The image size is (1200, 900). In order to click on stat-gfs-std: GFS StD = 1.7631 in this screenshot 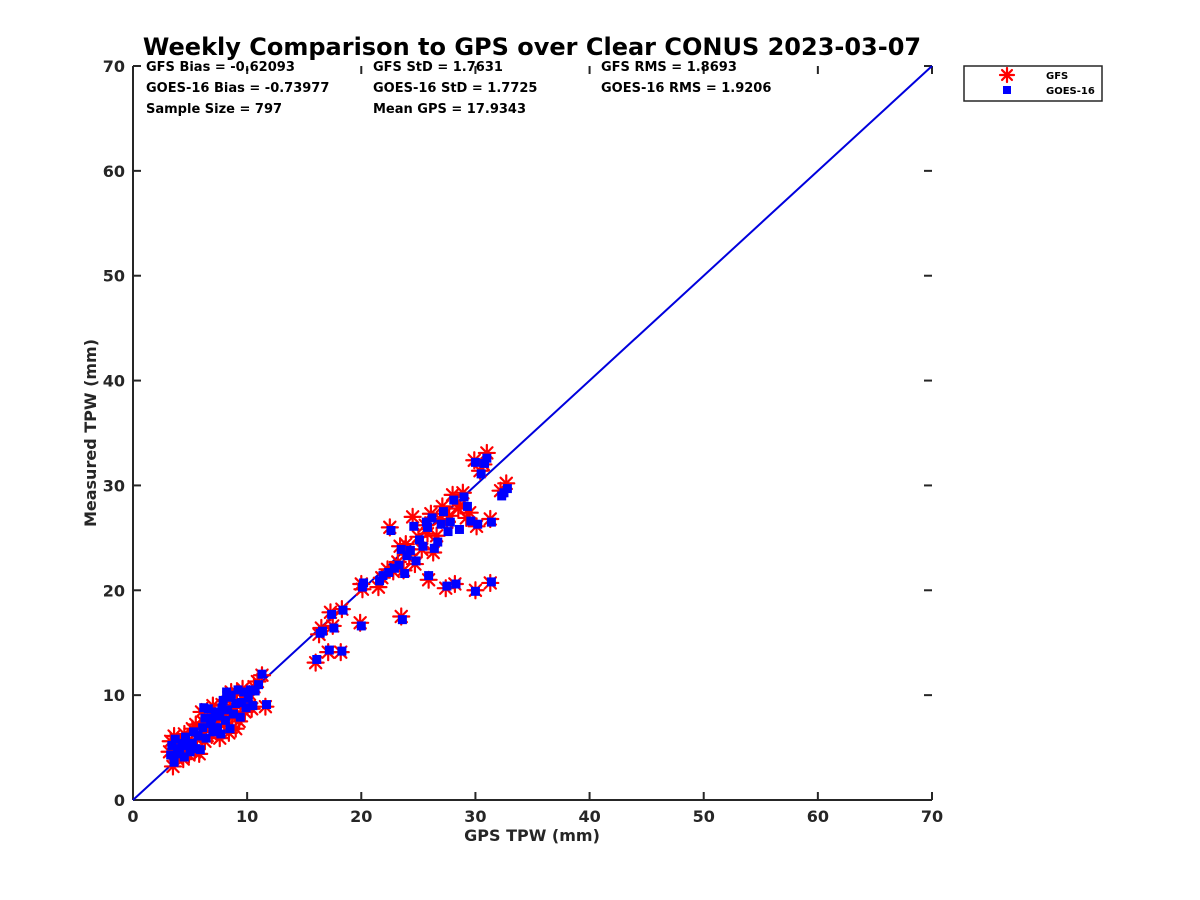, I will do `click(438, 67)`.